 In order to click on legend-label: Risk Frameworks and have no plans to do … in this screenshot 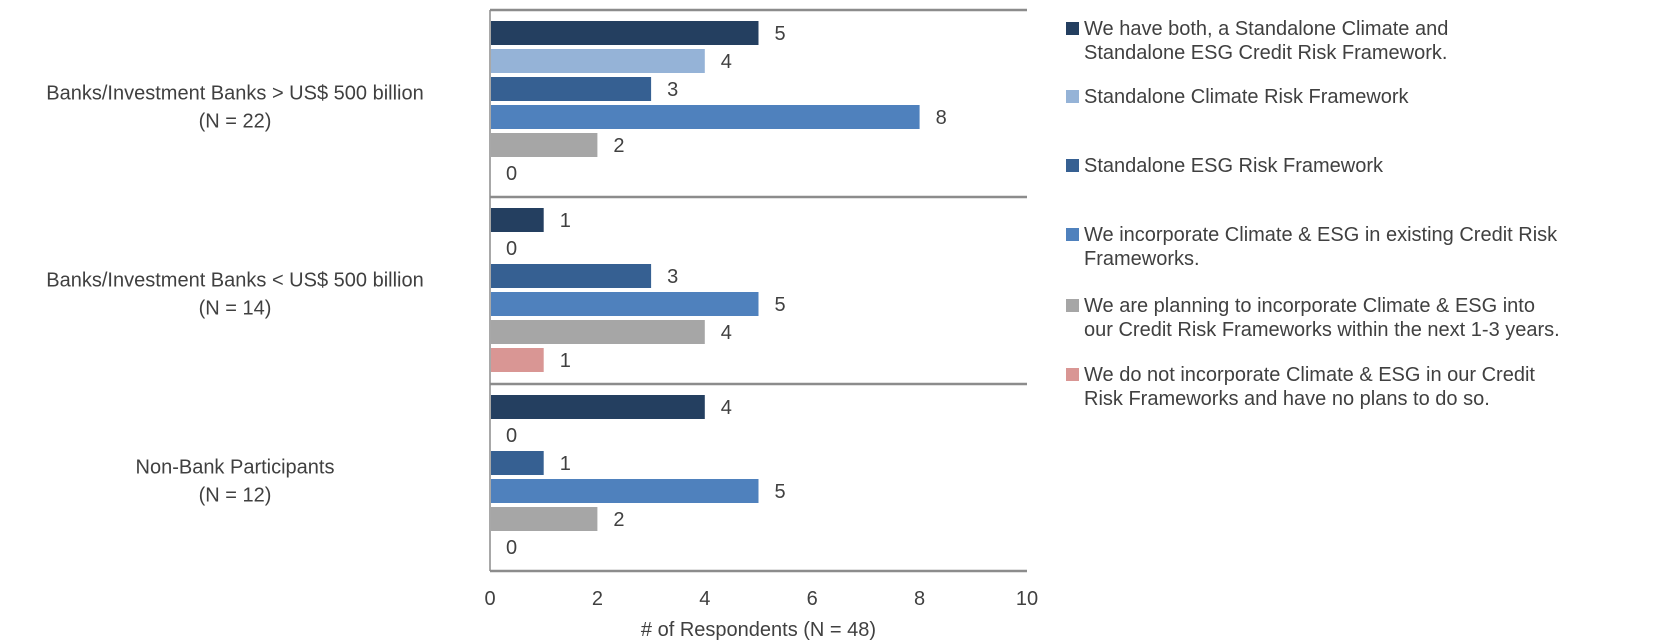, I will do `click(1287, 399)`.